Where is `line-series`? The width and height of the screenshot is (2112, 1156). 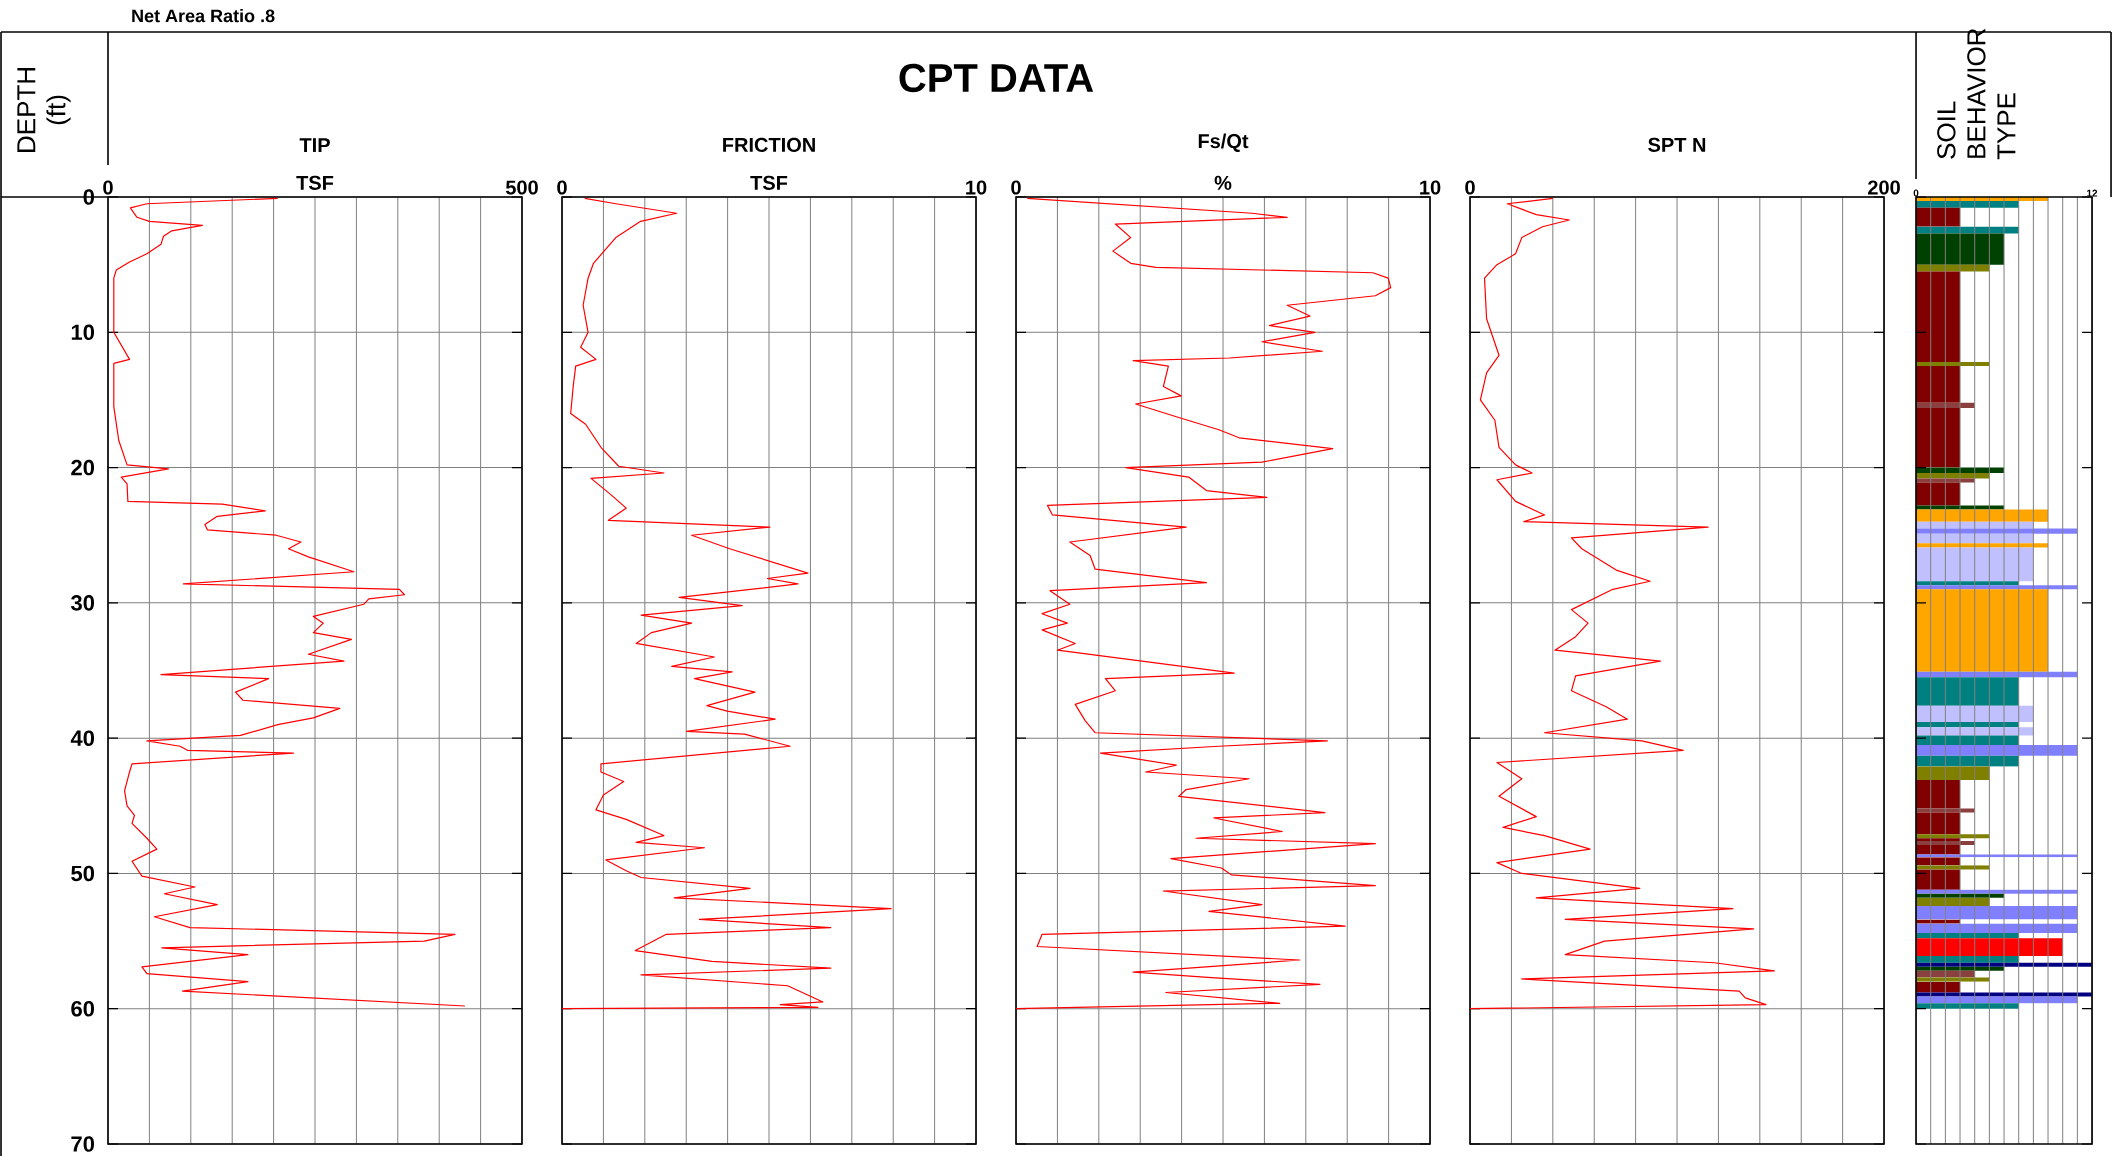 line-series is located at coordinates (289, 602).